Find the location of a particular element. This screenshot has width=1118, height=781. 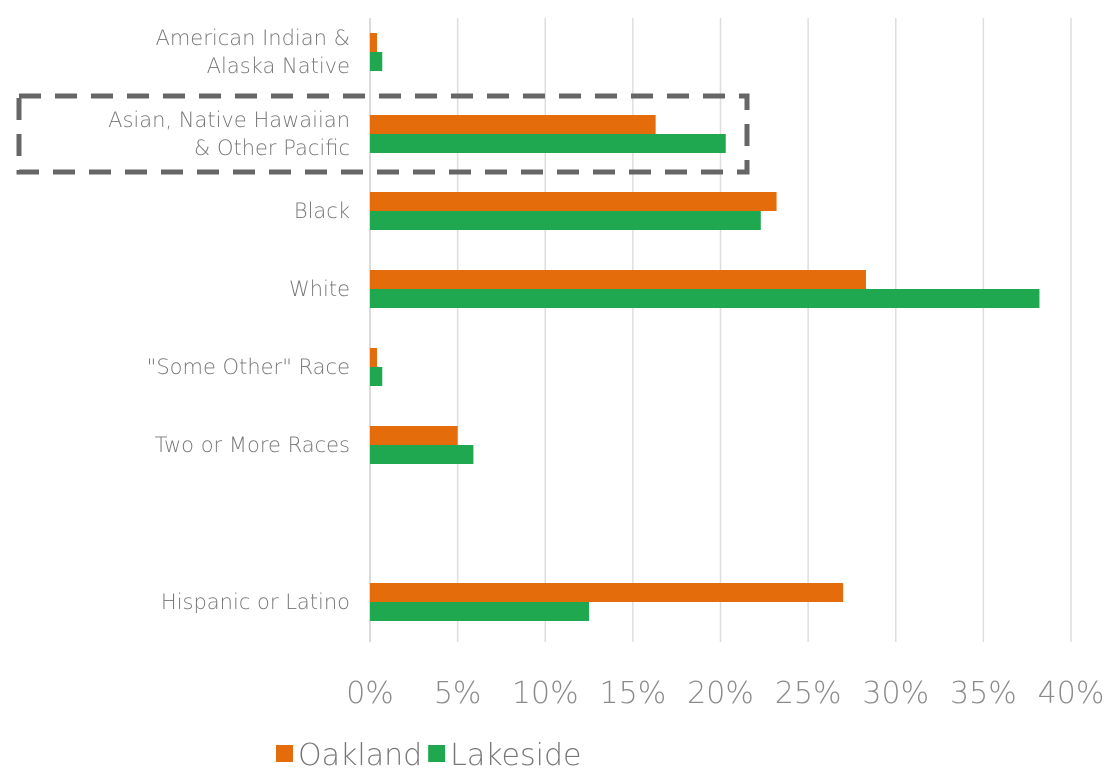

legend-swatch-lakeside is located at coordinates (437, 753).